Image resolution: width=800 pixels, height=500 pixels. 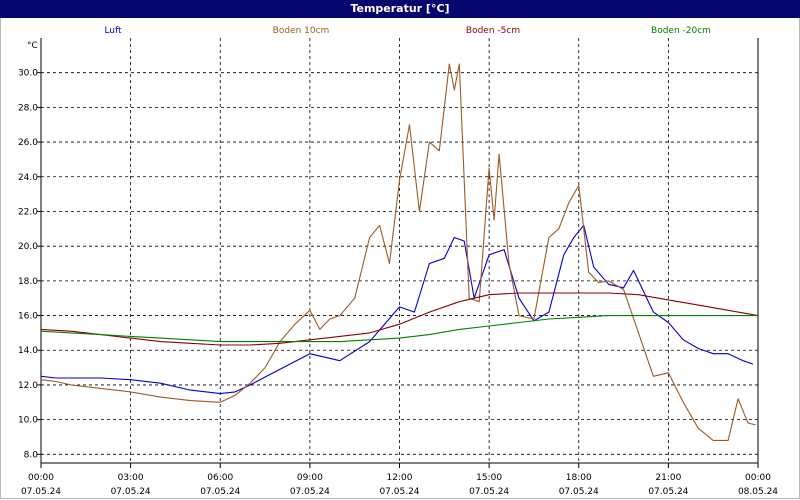 I want to click on legend-entry: Boden -20cm, so click(x=681, y=31).